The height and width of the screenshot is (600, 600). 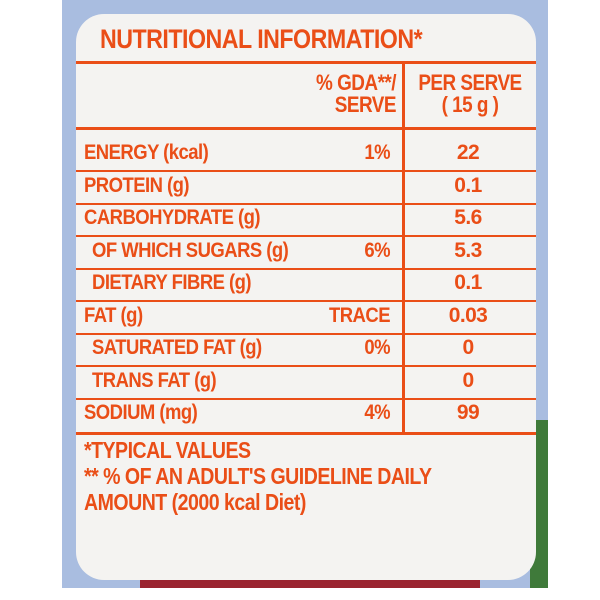 I want to click on per-serve-header: PER SERVE ( 15 g ), so click(x=470, y=94).